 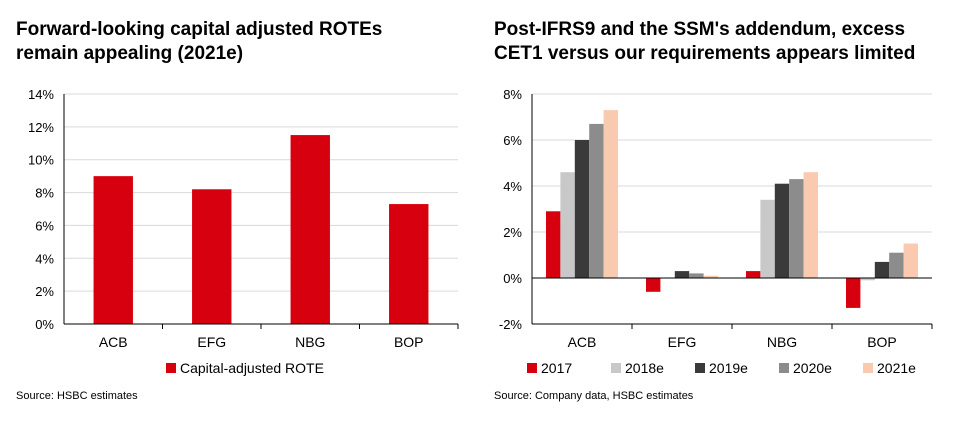 I want to click on rote-ytick-label: 2%, so click(x=44, y=291).